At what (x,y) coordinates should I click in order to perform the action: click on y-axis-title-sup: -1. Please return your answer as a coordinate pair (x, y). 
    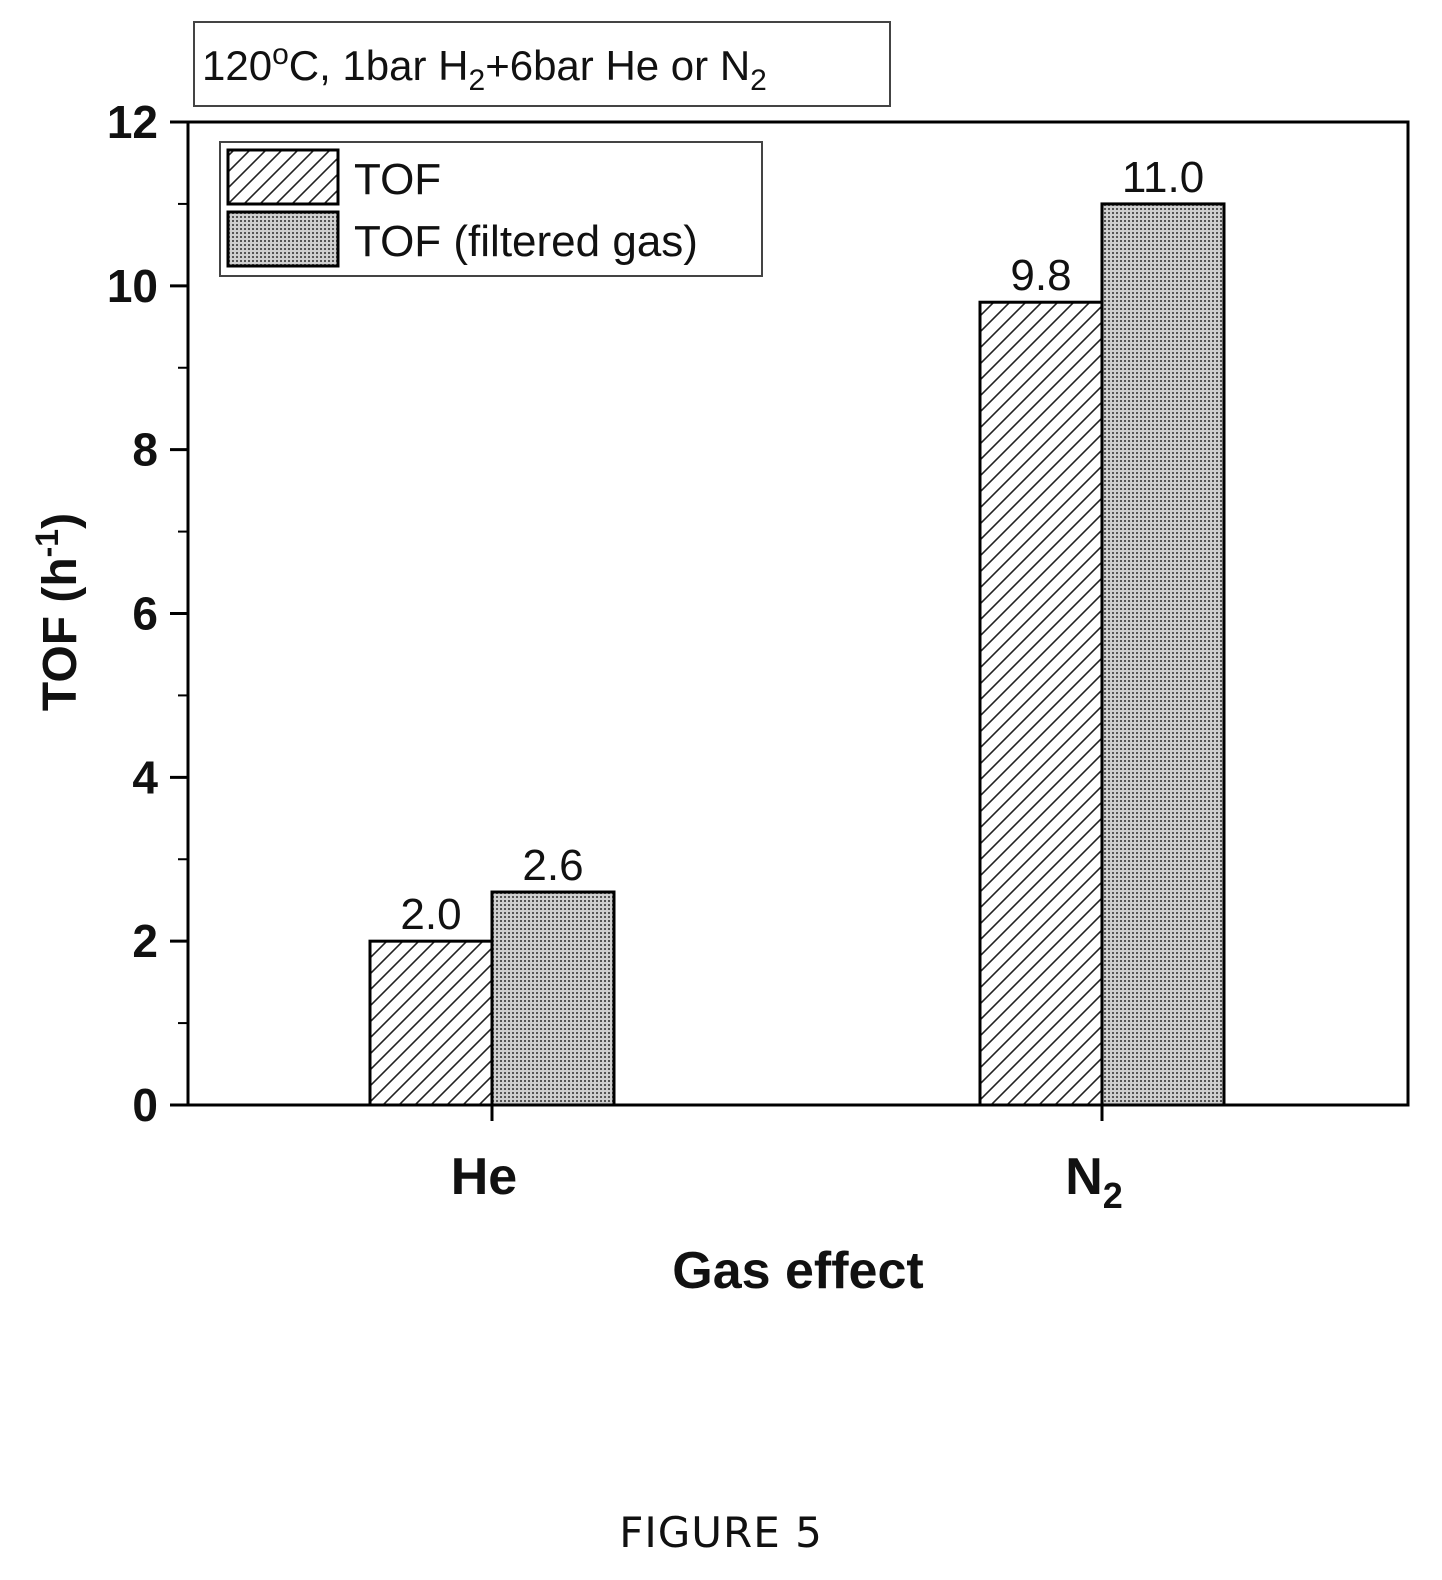
    Looking at the image, I should click on (47, 543).